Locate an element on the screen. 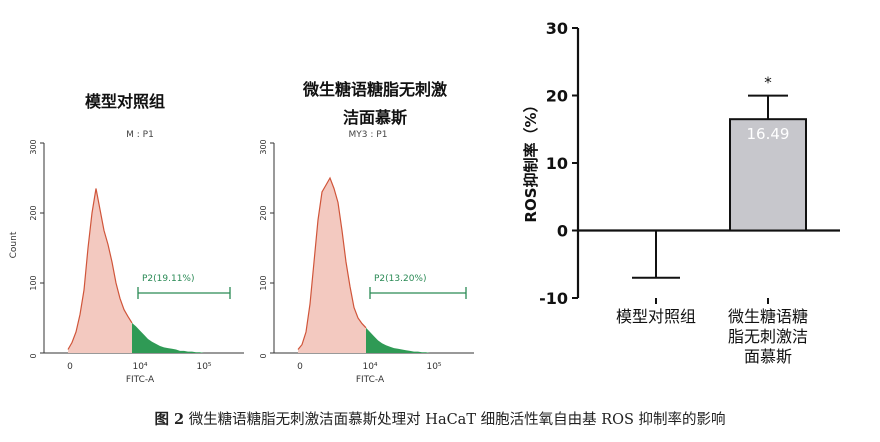 The height and width of the screenshot is (442, 880). gate-marker: P2(13.20%) is located at coordinates (418, 286).